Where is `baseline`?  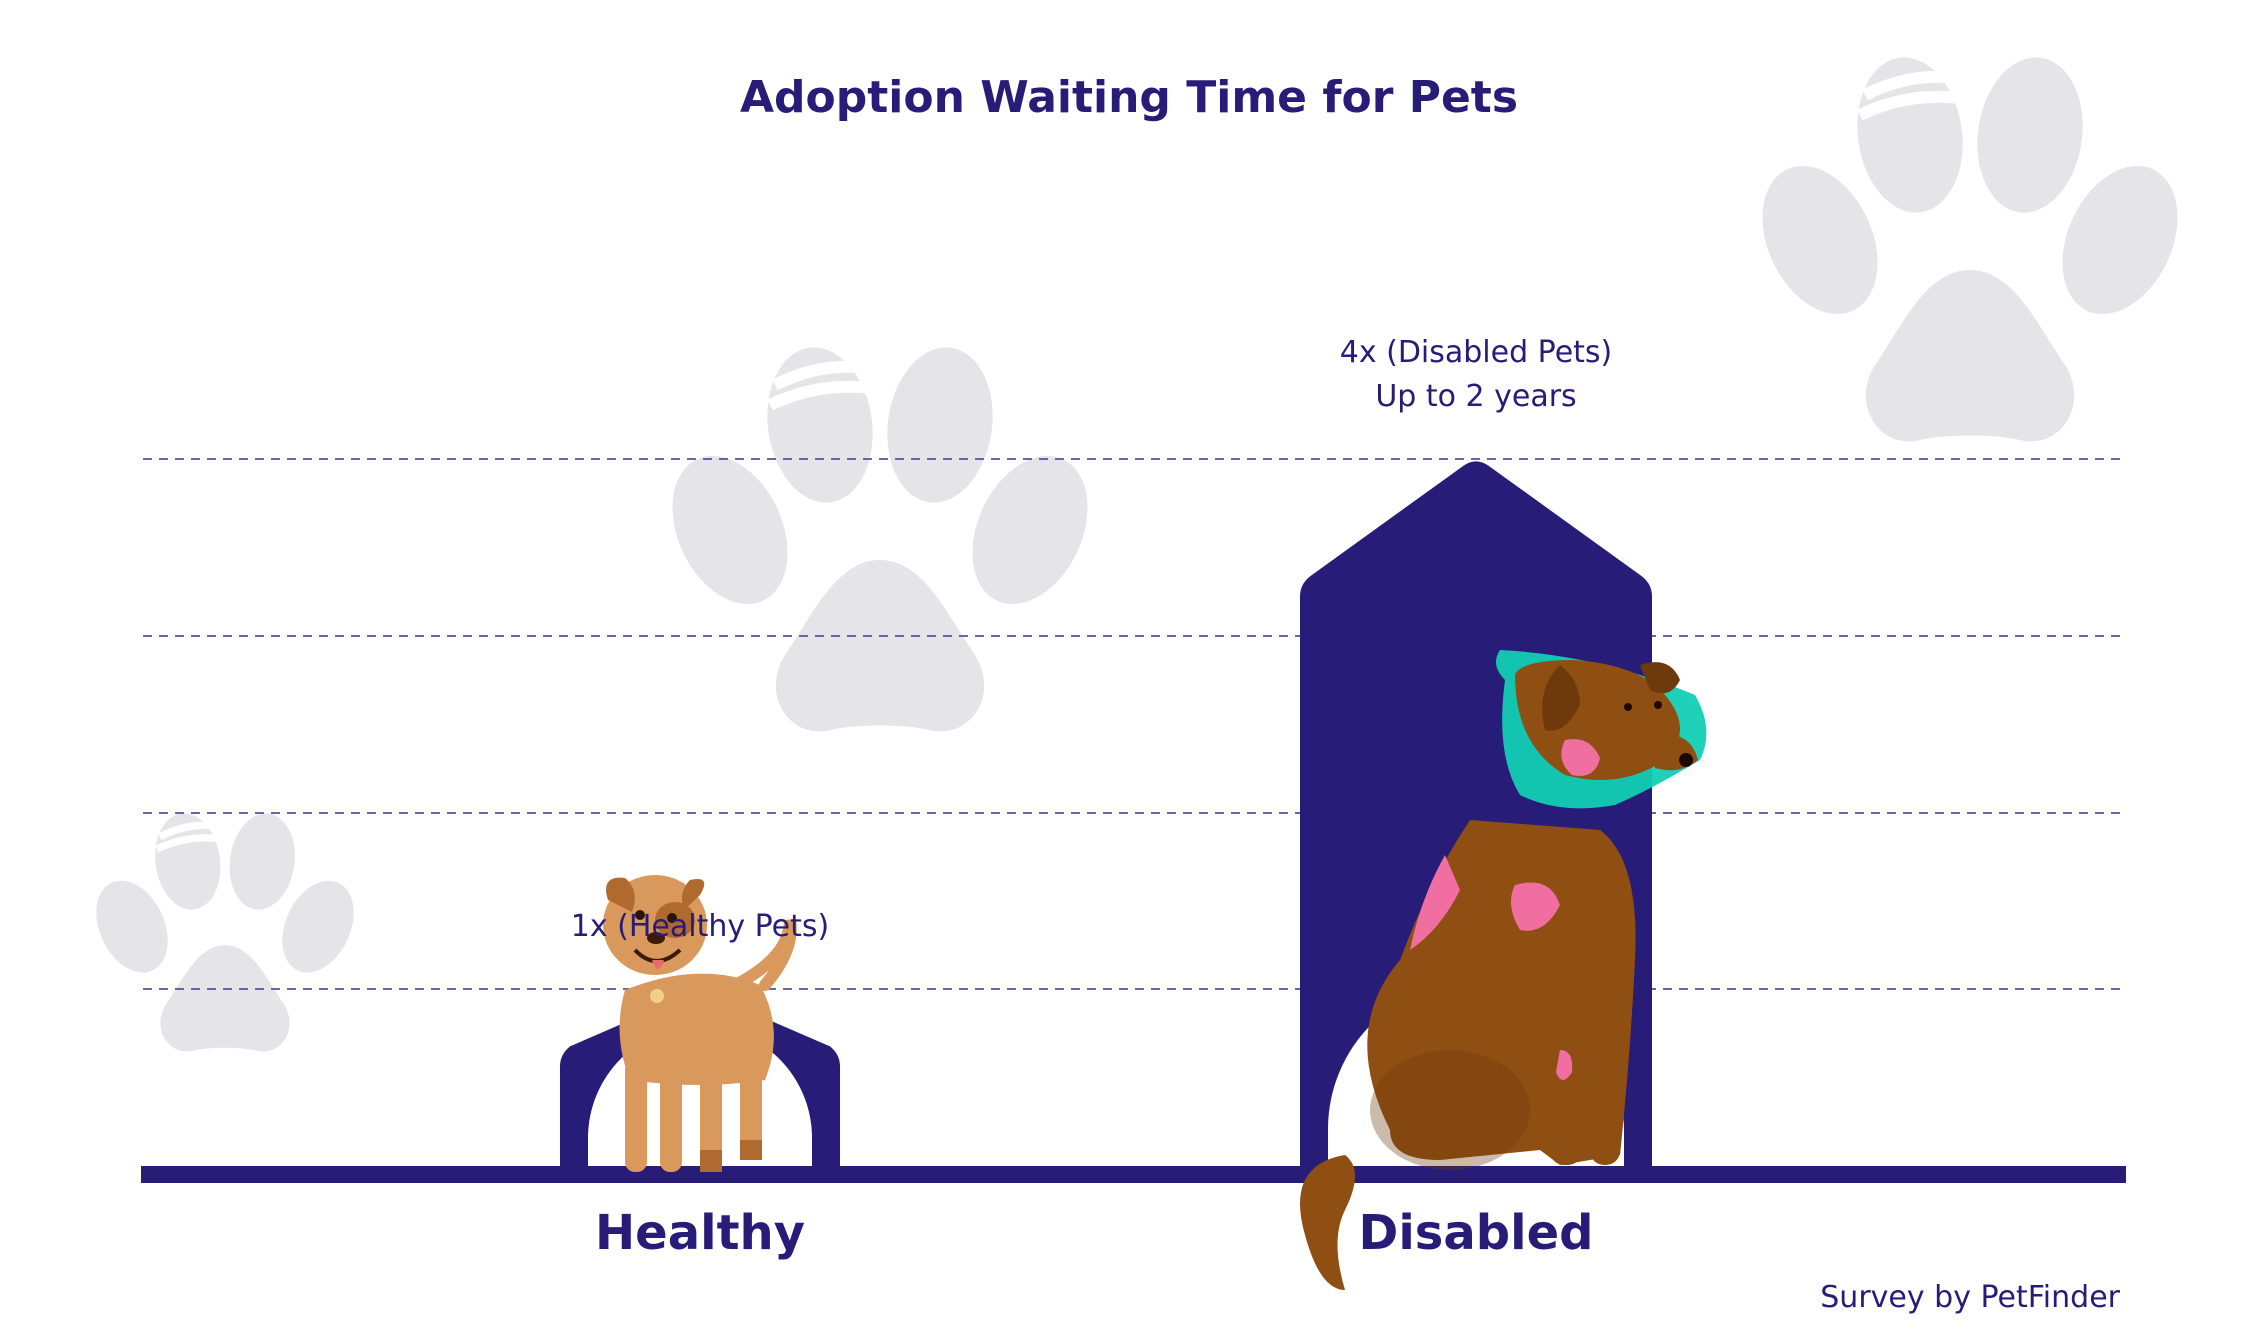
baseline is located at coordinates (1133, 1174).